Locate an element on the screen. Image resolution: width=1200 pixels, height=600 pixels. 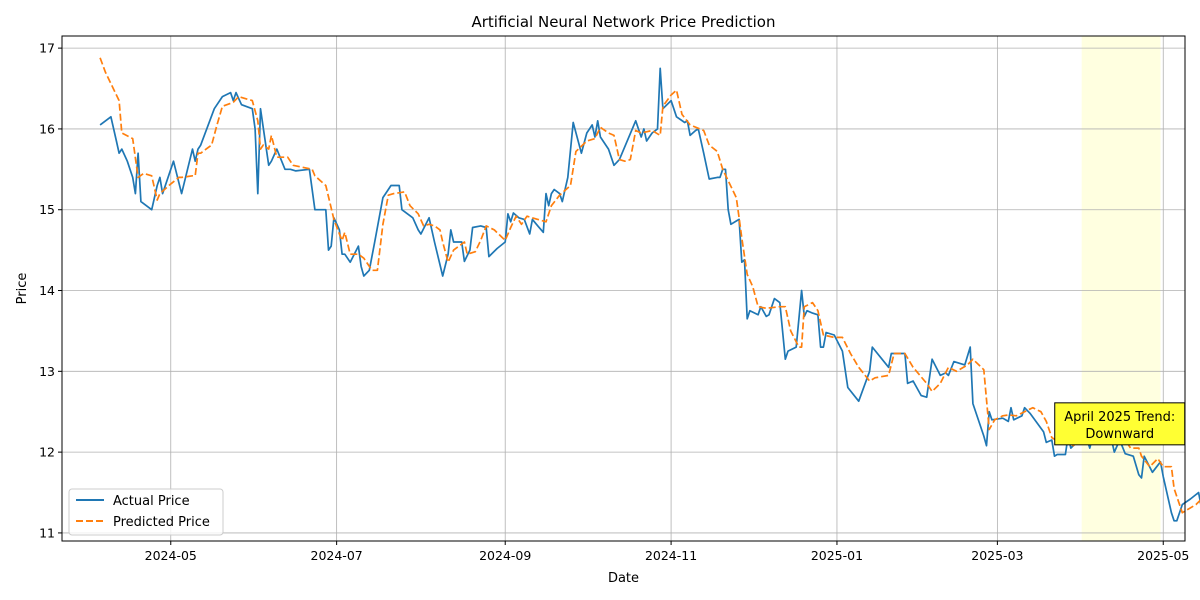
x-tick-label: 2024-11 is located at coordinates (671, 555).